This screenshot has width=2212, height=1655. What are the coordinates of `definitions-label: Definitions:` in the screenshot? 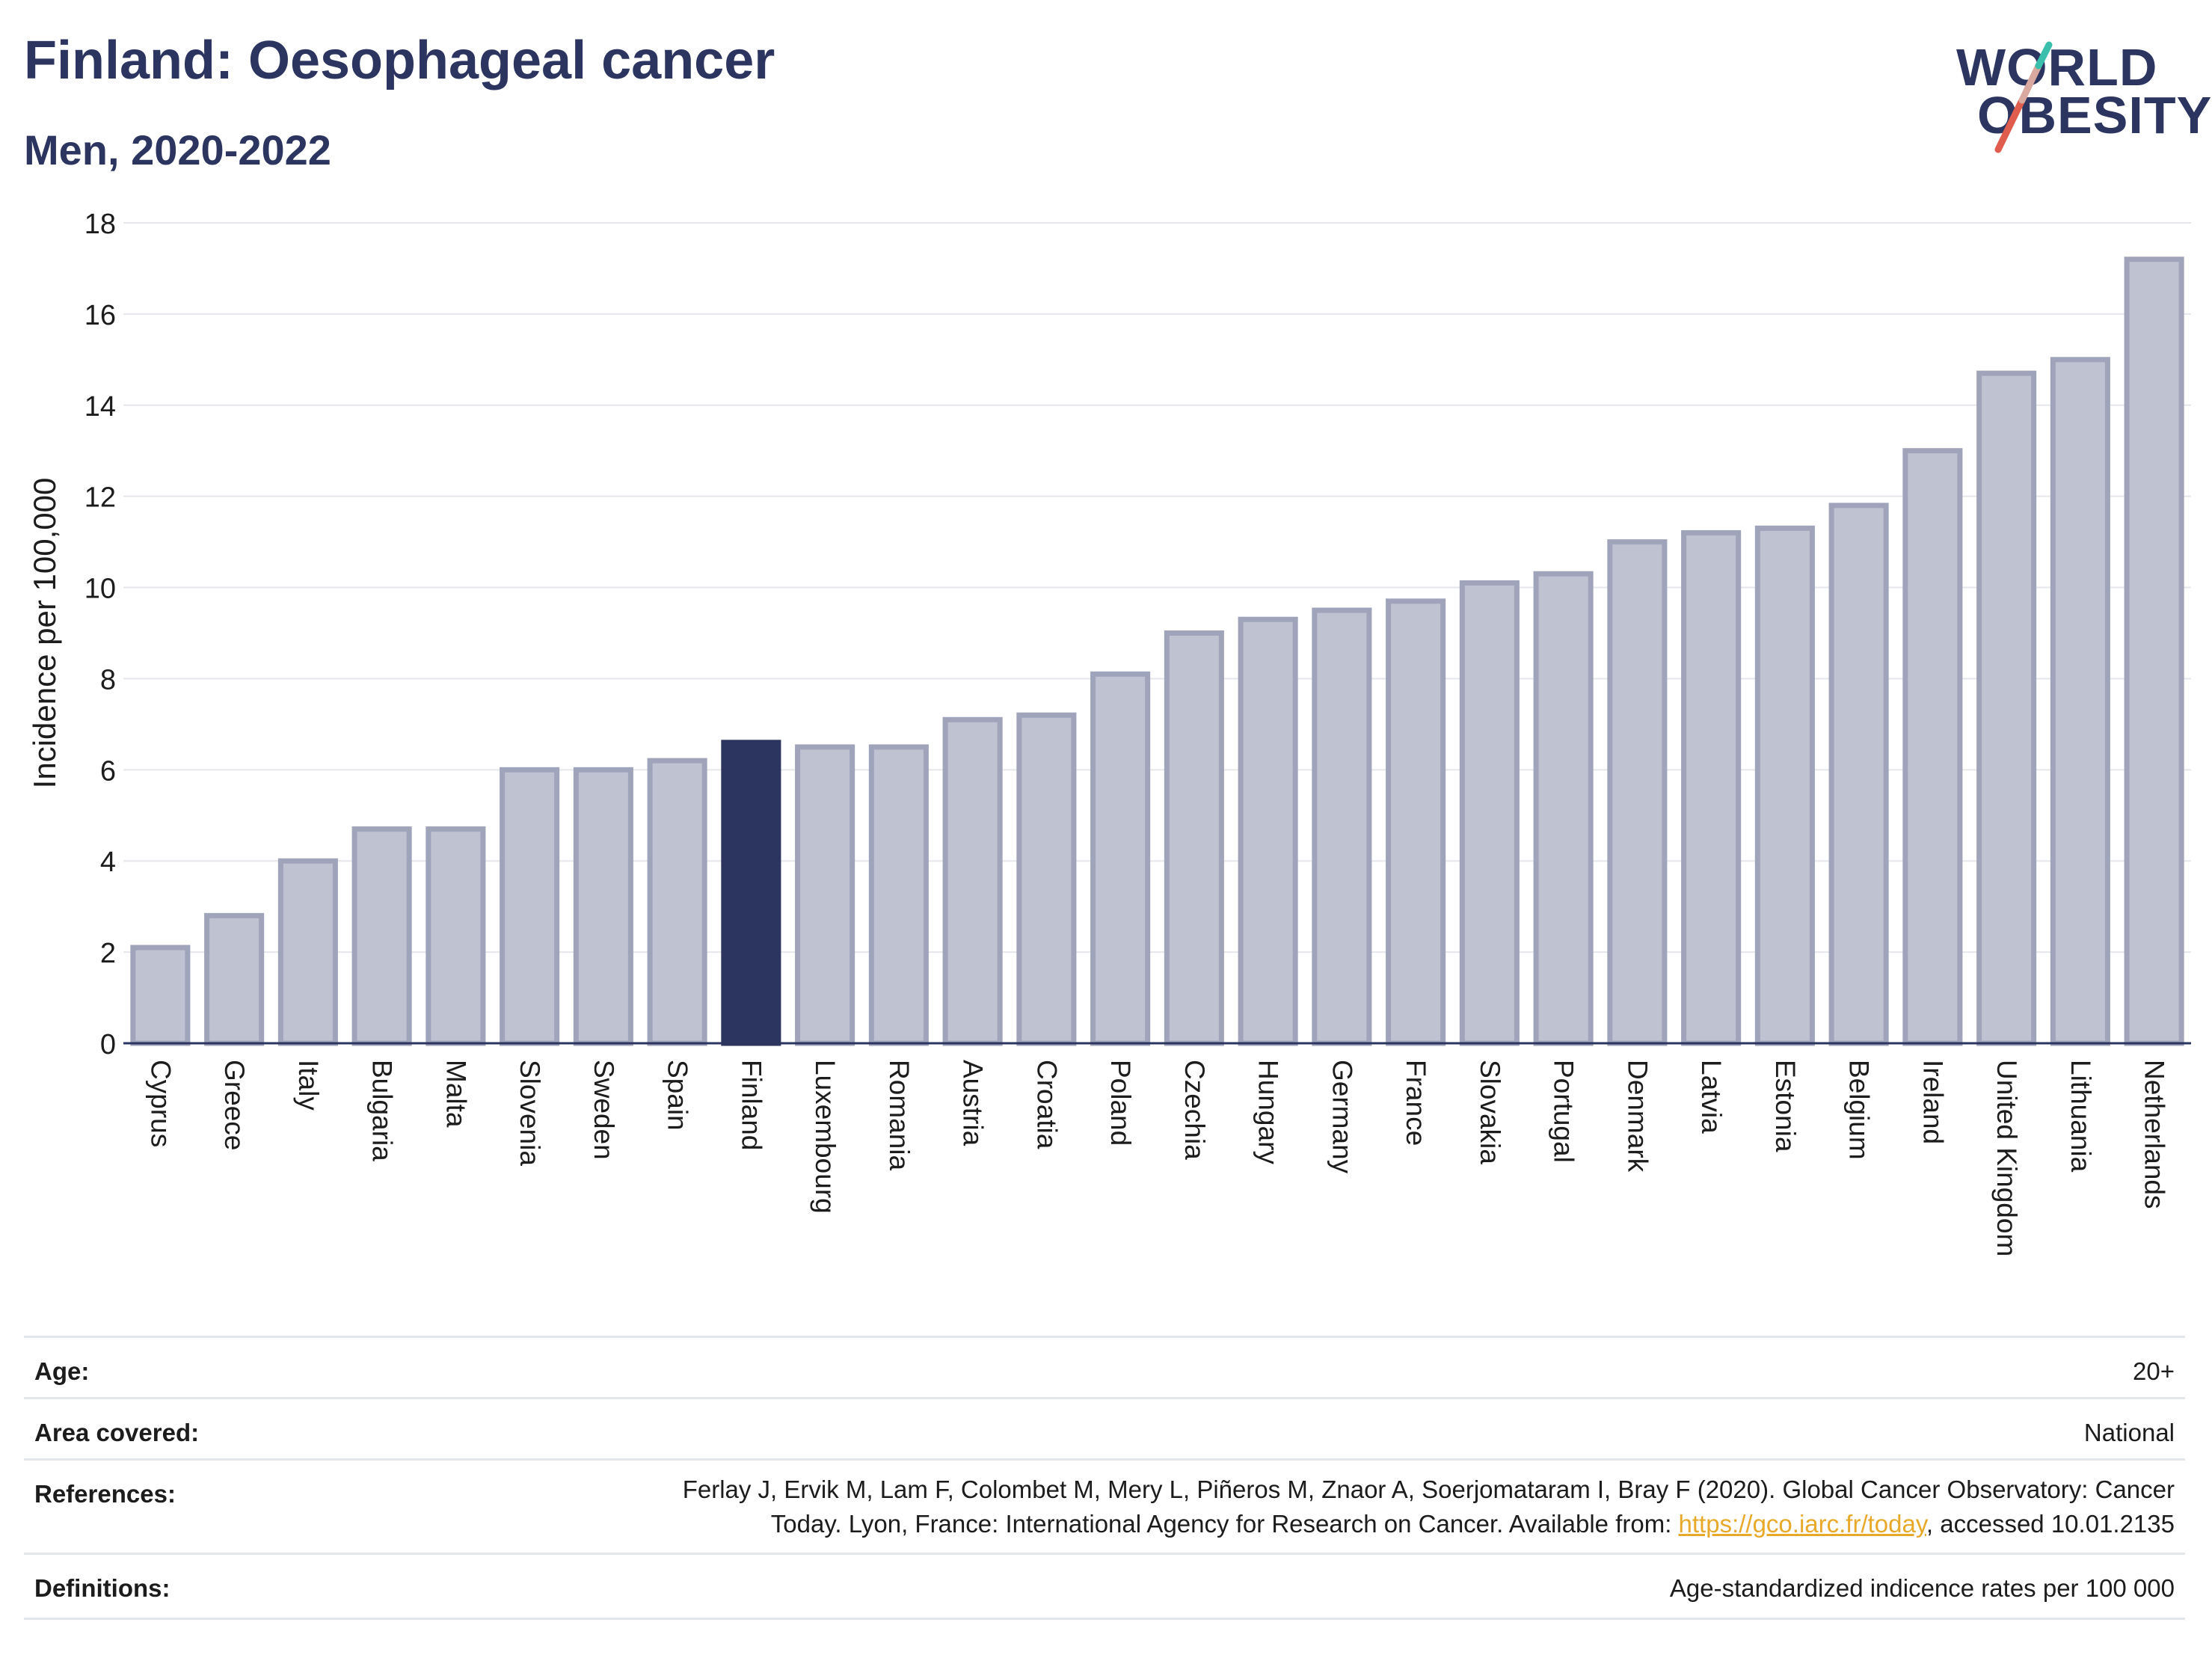 It's located at (102, 1588).